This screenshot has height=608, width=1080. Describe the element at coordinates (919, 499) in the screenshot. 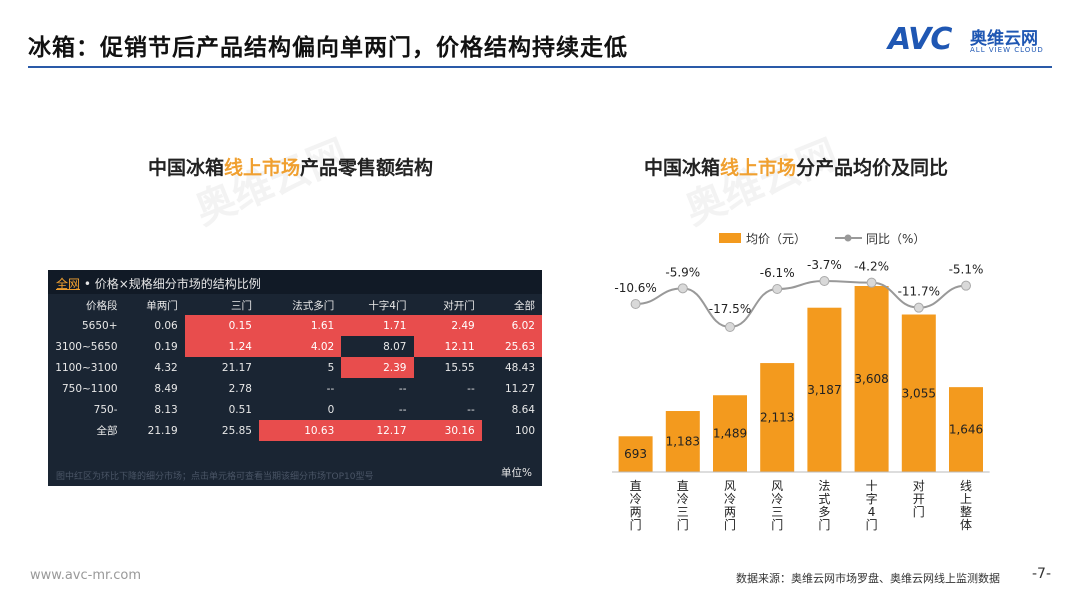

I see `category-label: 对开门` at that location.